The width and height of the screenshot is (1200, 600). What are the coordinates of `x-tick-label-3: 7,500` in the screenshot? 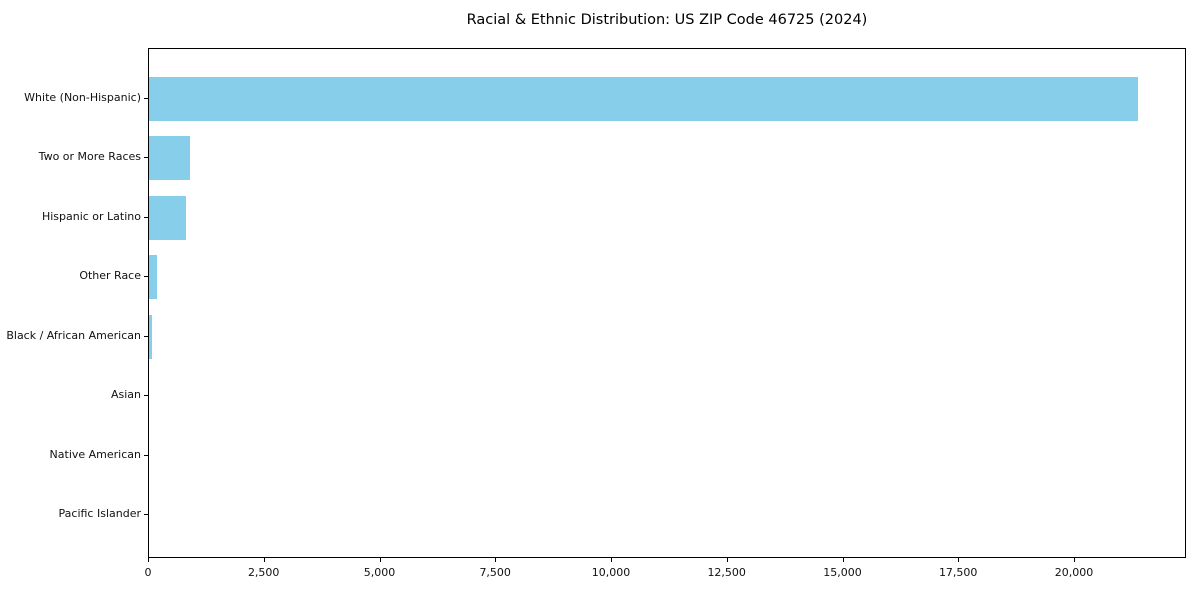 It's located at (495, 572).